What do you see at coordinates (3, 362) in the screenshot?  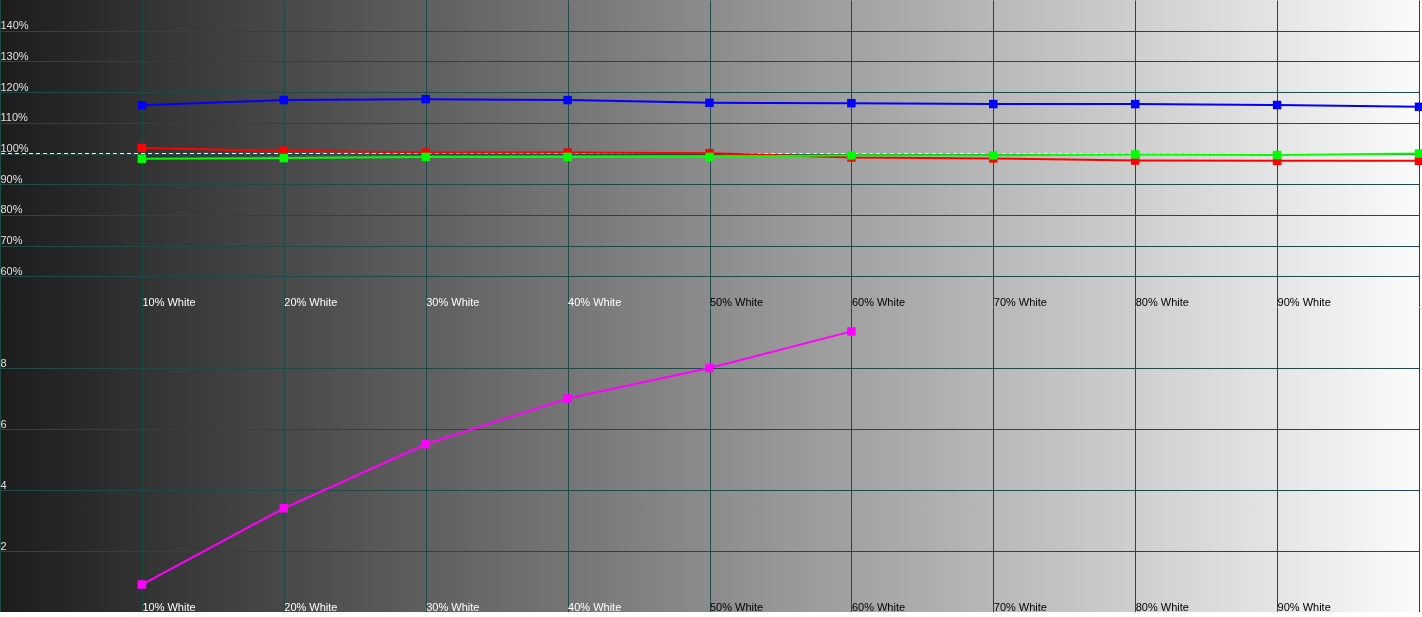 I see `y-tick-label: 8` at bounding box center [3, 362].